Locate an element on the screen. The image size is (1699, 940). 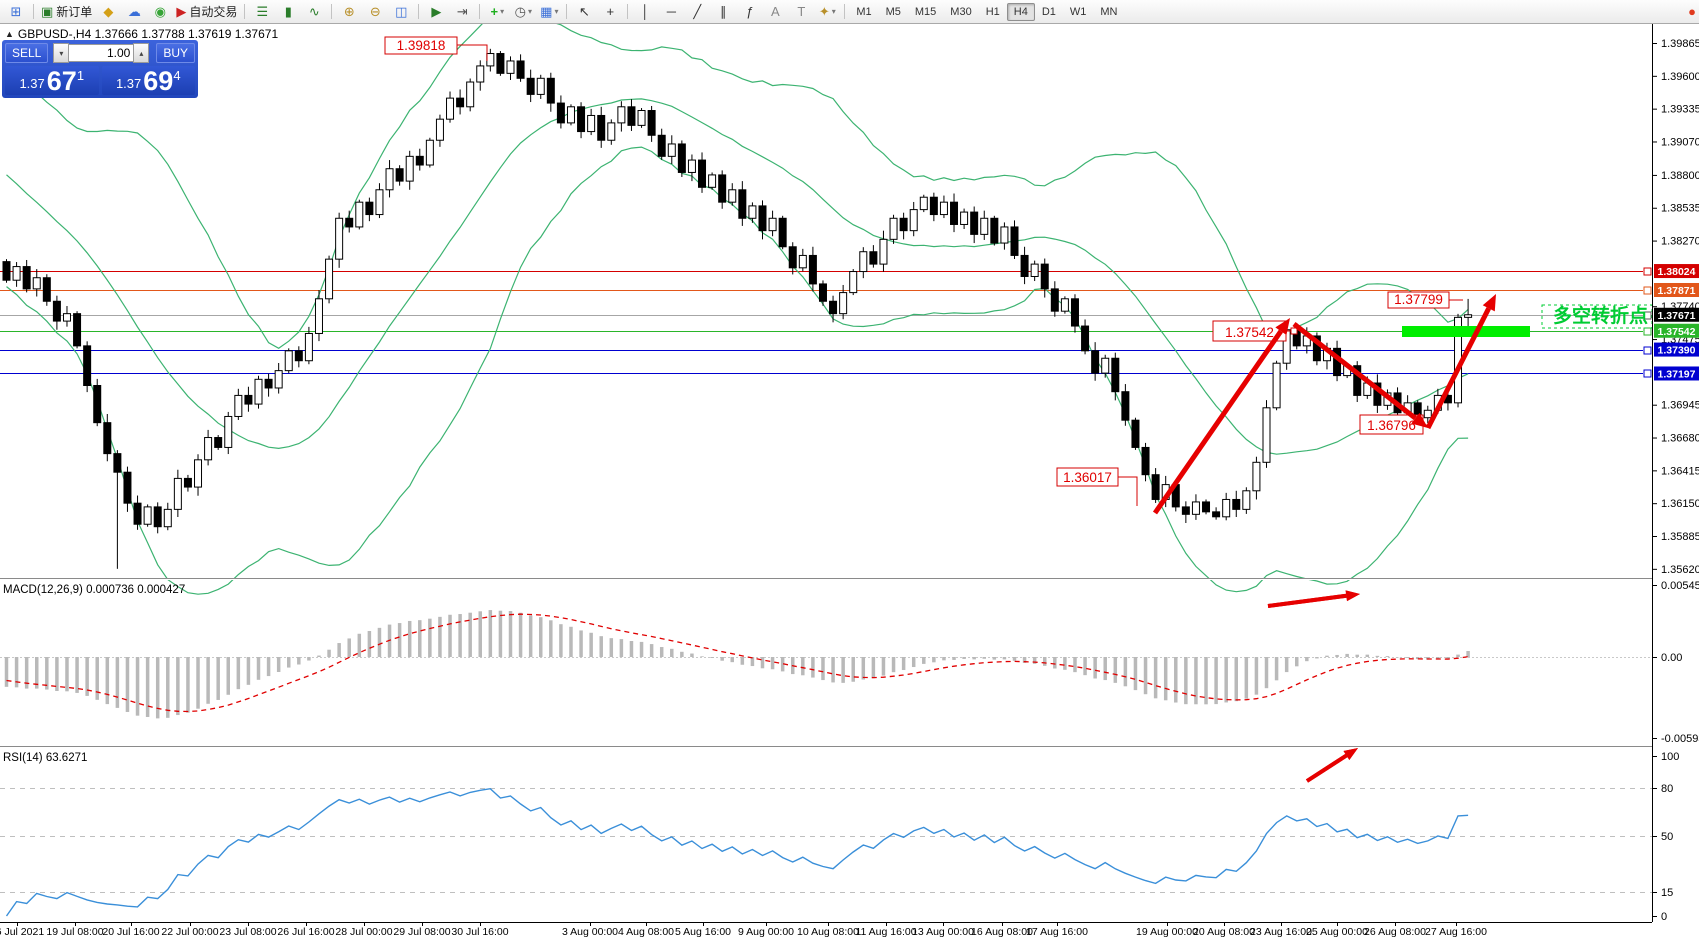
zoom-in-button: ⊕ is located at coordinates (349, 12).